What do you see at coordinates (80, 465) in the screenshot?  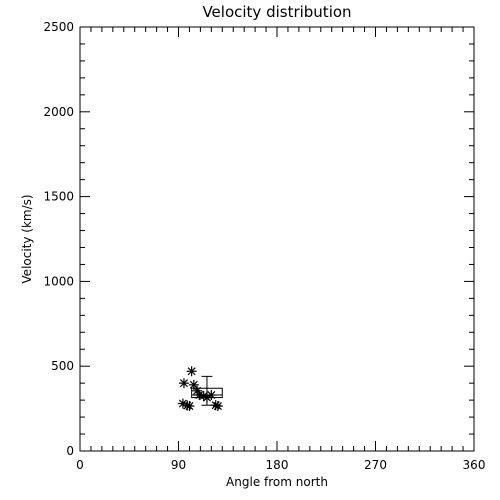 I see `x-tick-label: 0` at bounding box center [80, 465].